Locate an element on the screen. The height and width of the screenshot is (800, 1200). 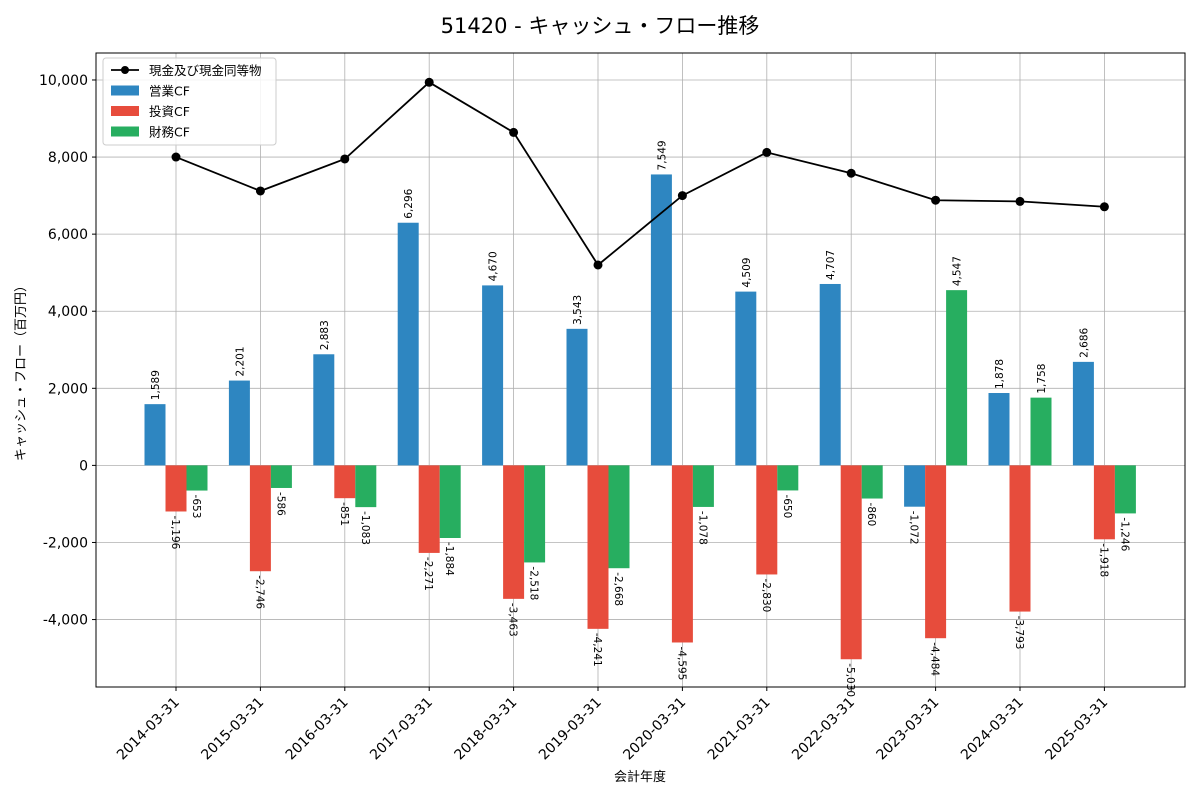
legend-marker-swatch is located at coordinates (125, 70).